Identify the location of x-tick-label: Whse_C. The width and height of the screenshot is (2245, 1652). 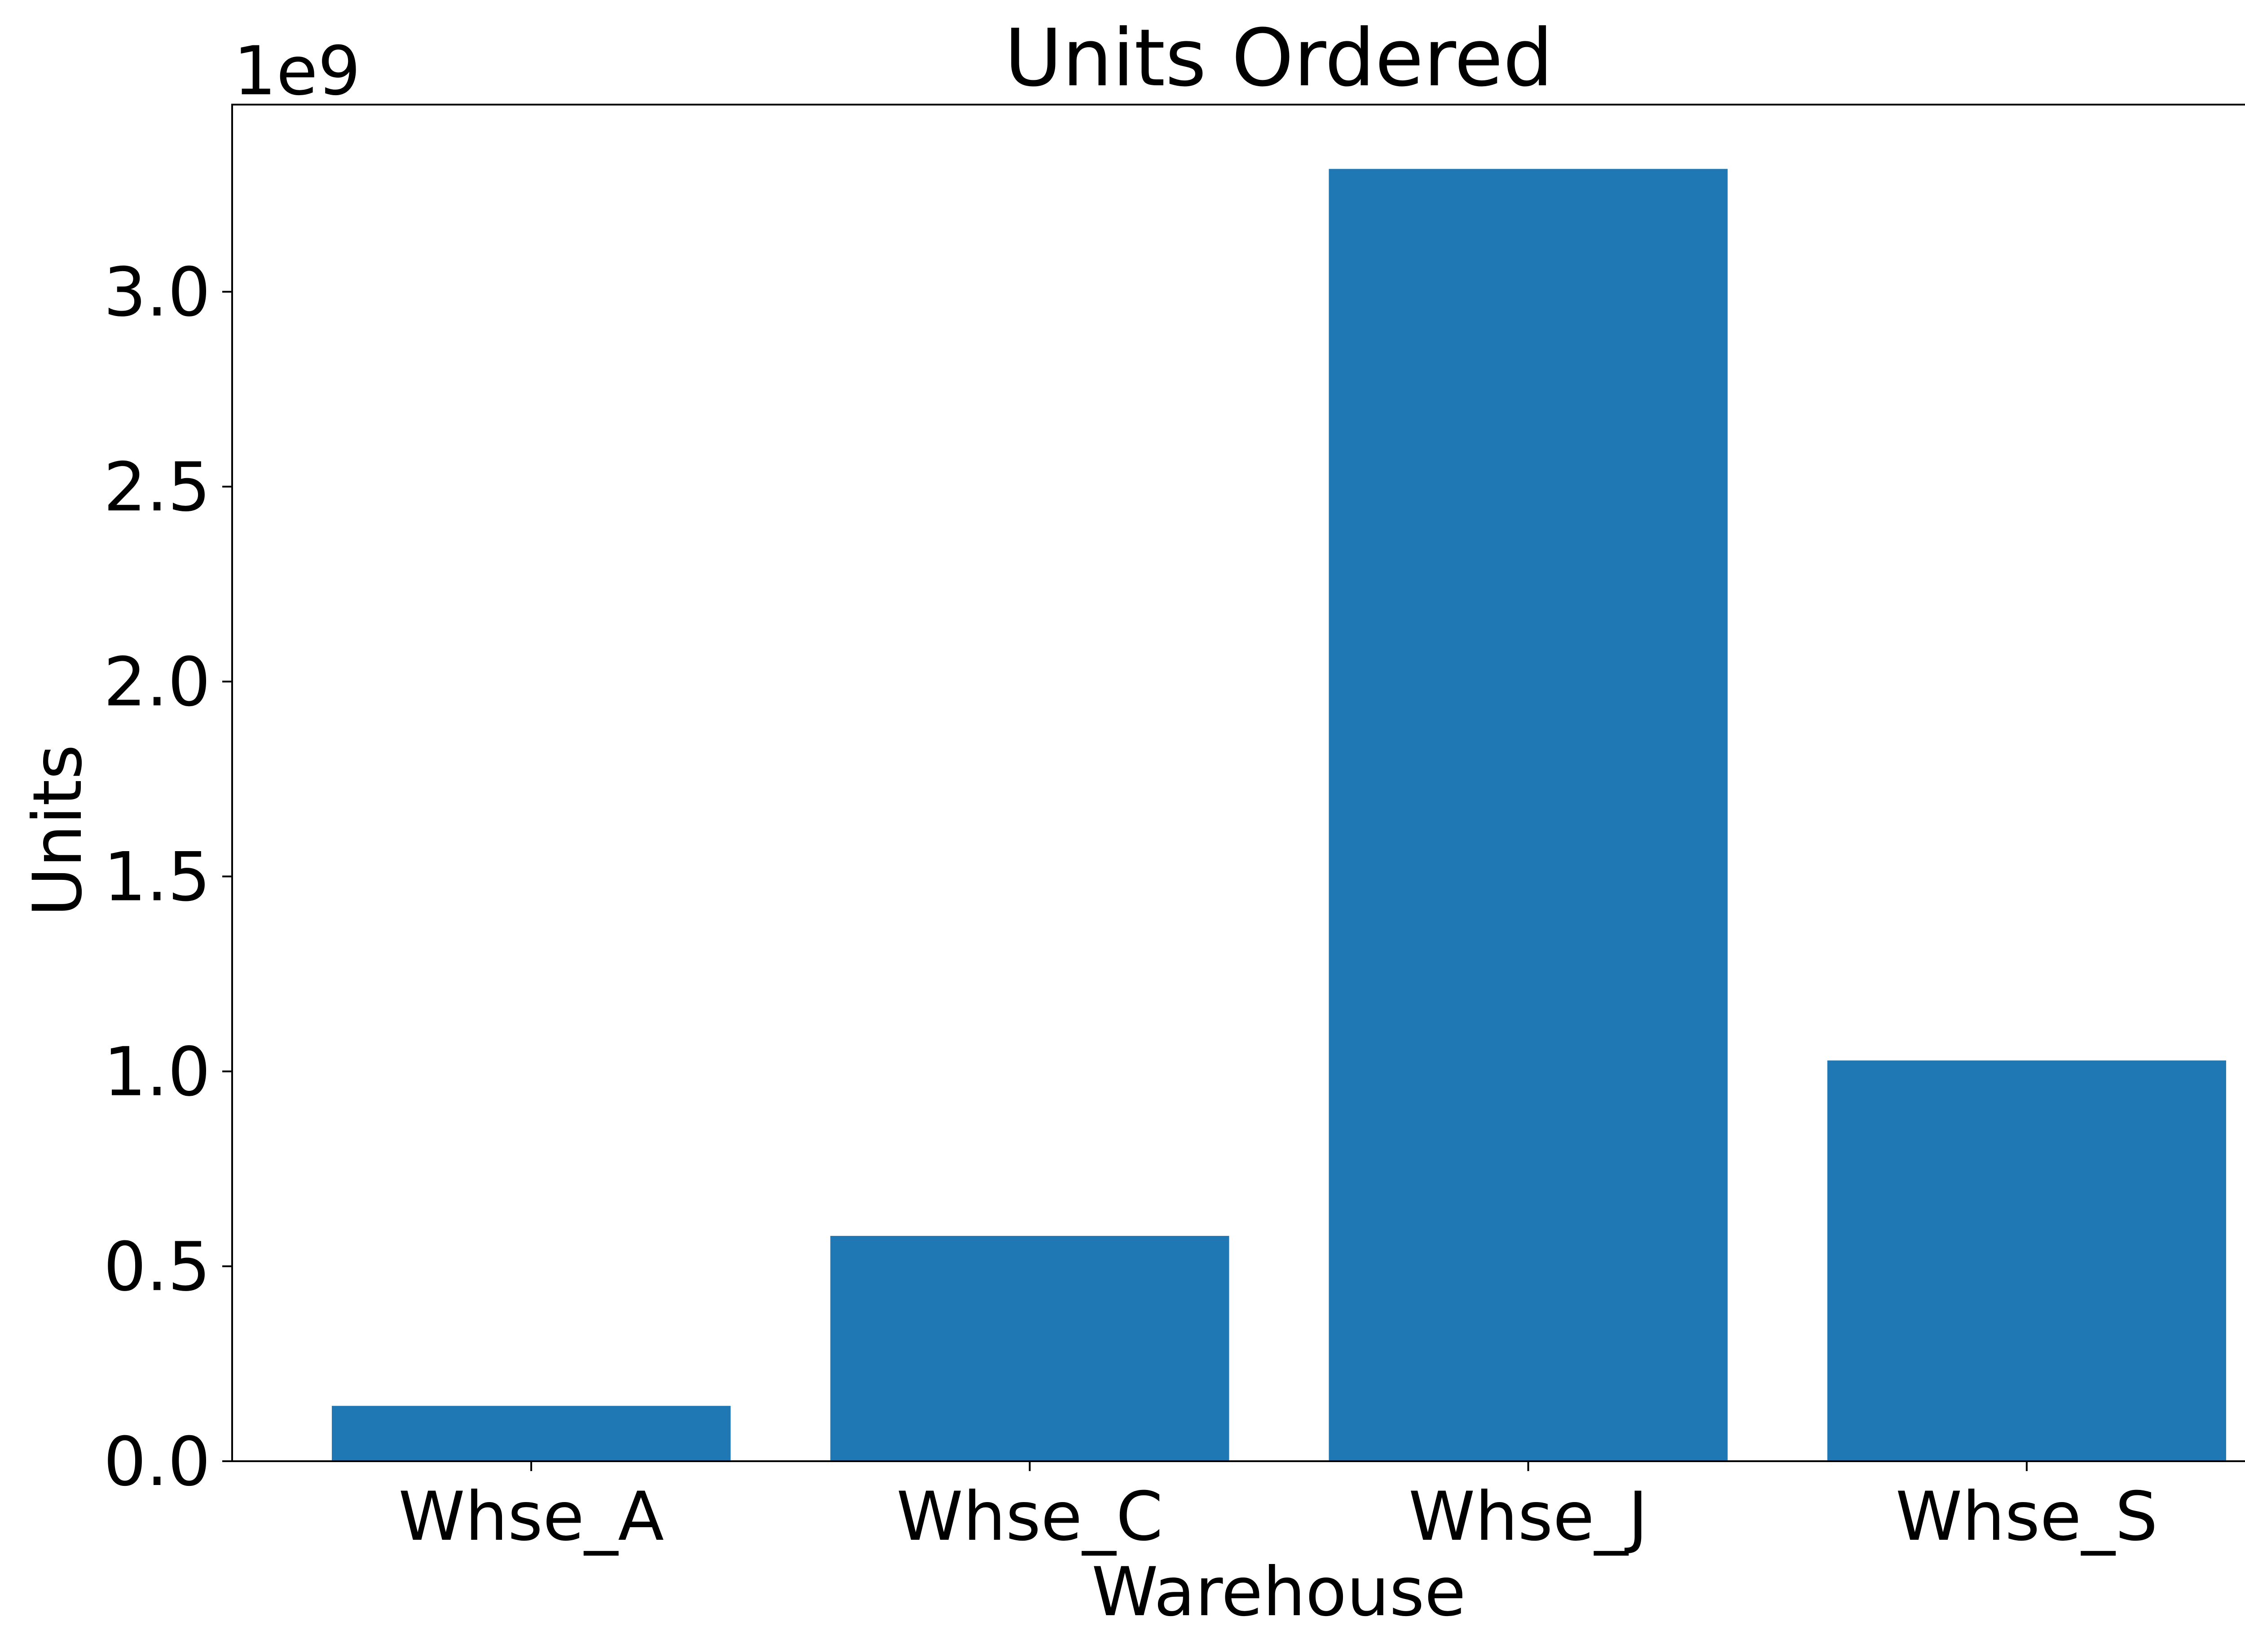
(1030, 1517).